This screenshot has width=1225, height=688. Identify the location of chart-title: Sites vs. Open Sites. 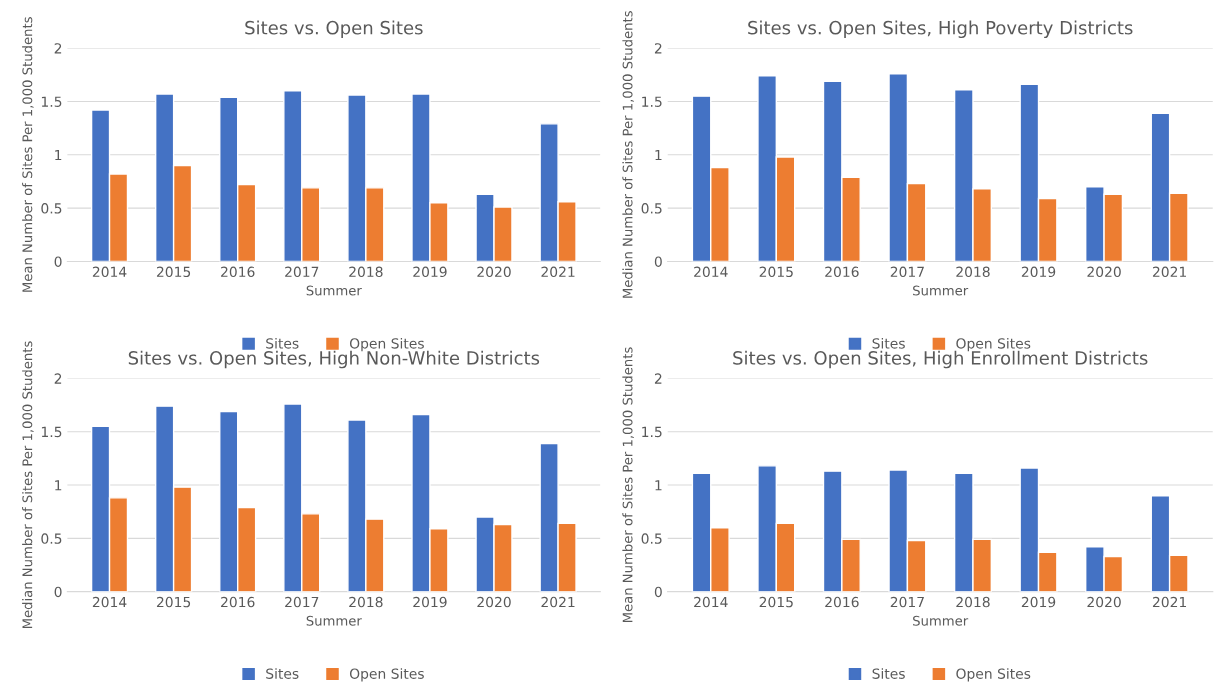
(334, 29).